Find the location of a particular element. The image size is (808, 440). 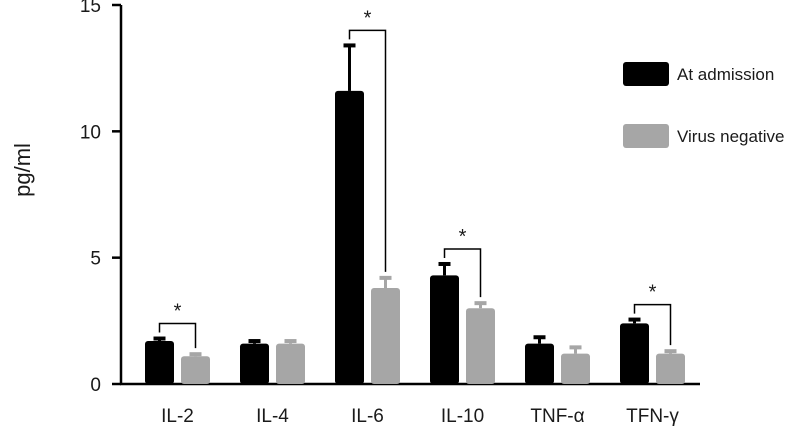

x-tick-label: TNF-α is located at coordinates (557, 416).